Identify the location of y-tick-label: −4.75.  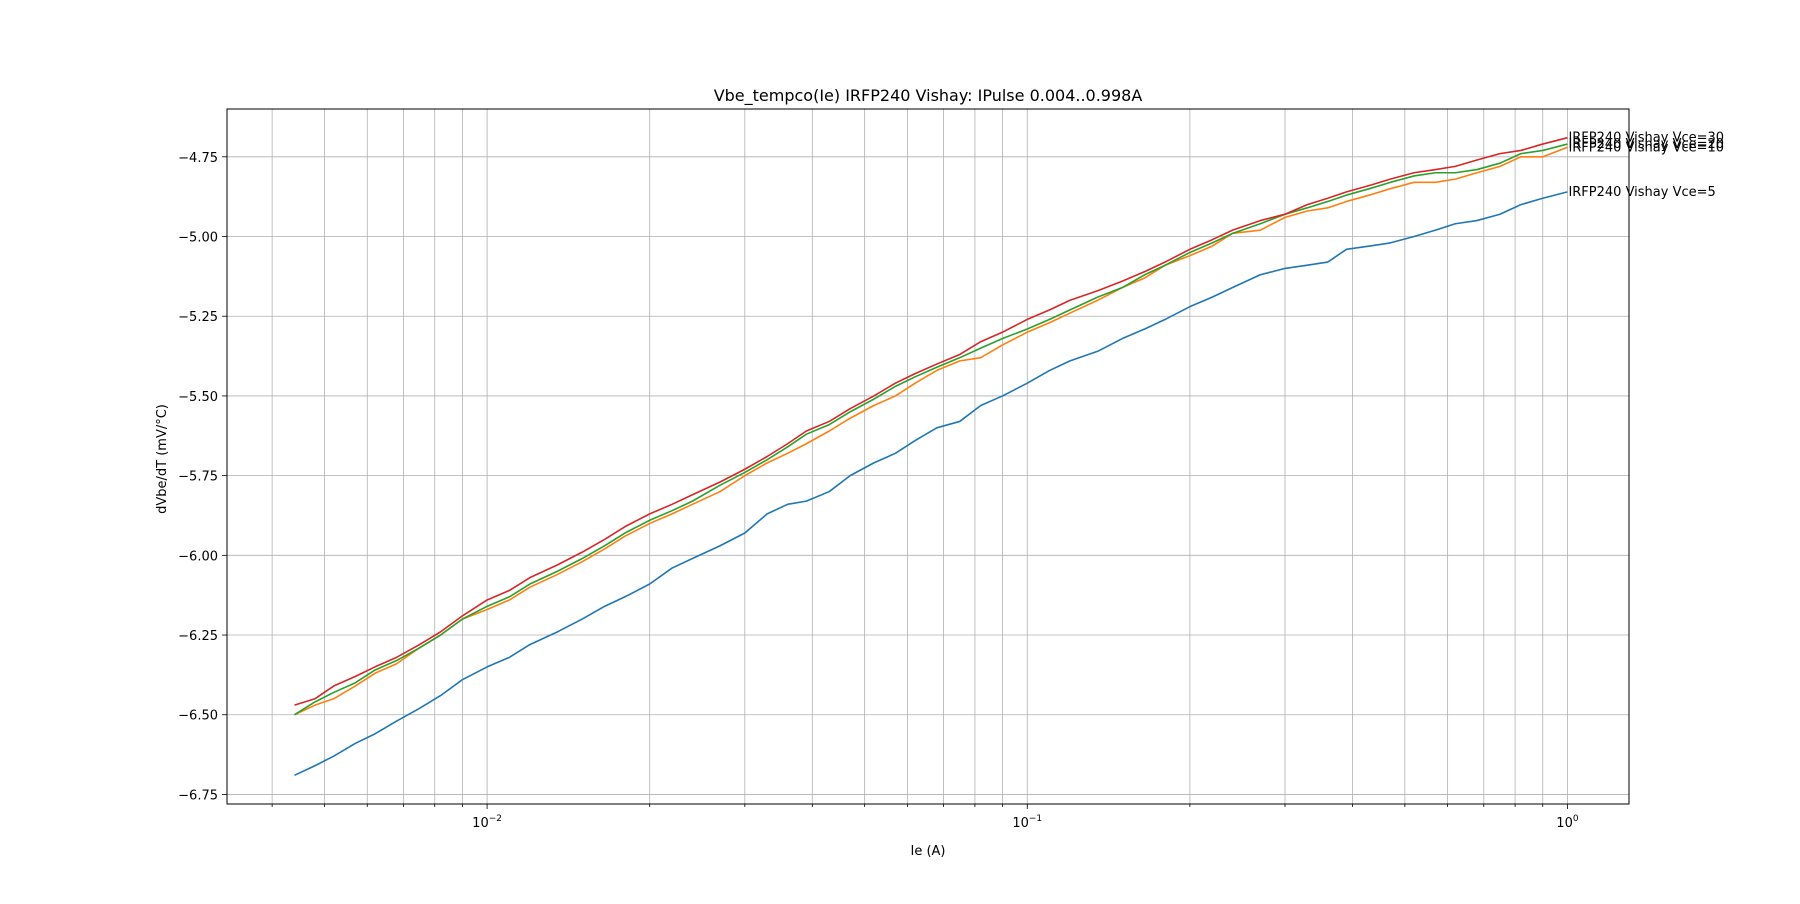
(198, 158).